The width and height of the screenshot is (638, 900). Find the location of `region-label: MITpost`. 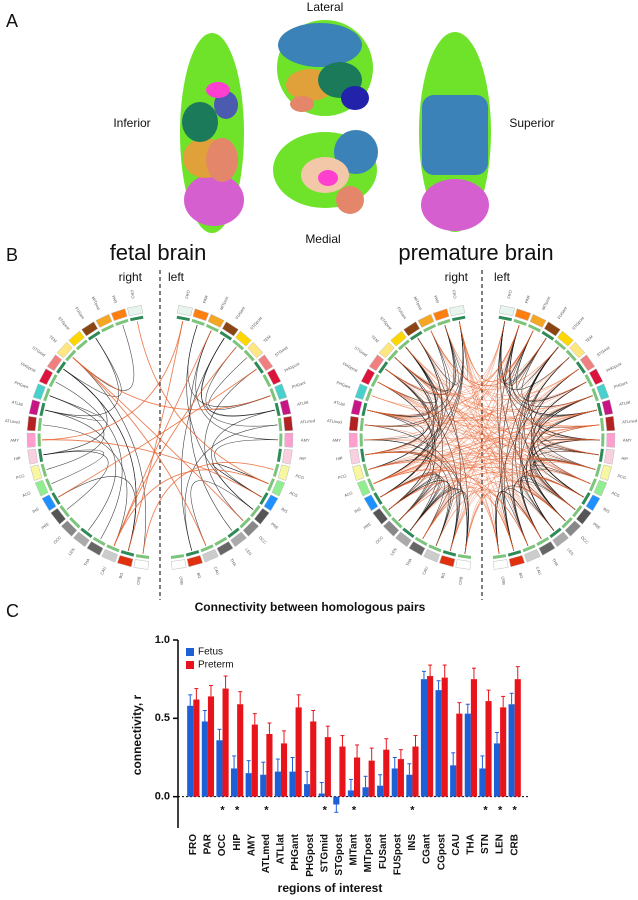

region-label: MITpost is located at coordinates (223, 303).